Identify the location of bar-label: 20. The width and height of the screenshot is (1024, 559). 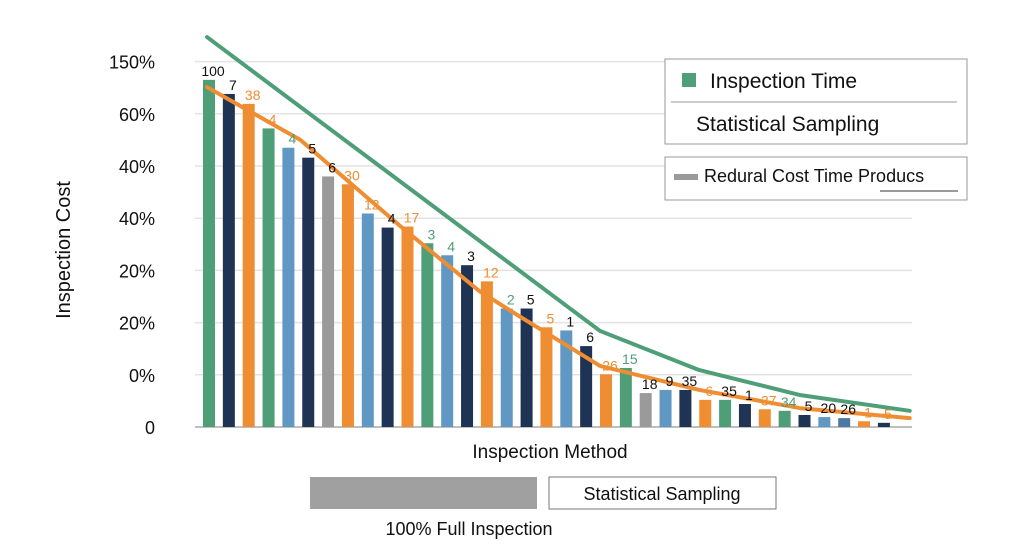
(829, 408).